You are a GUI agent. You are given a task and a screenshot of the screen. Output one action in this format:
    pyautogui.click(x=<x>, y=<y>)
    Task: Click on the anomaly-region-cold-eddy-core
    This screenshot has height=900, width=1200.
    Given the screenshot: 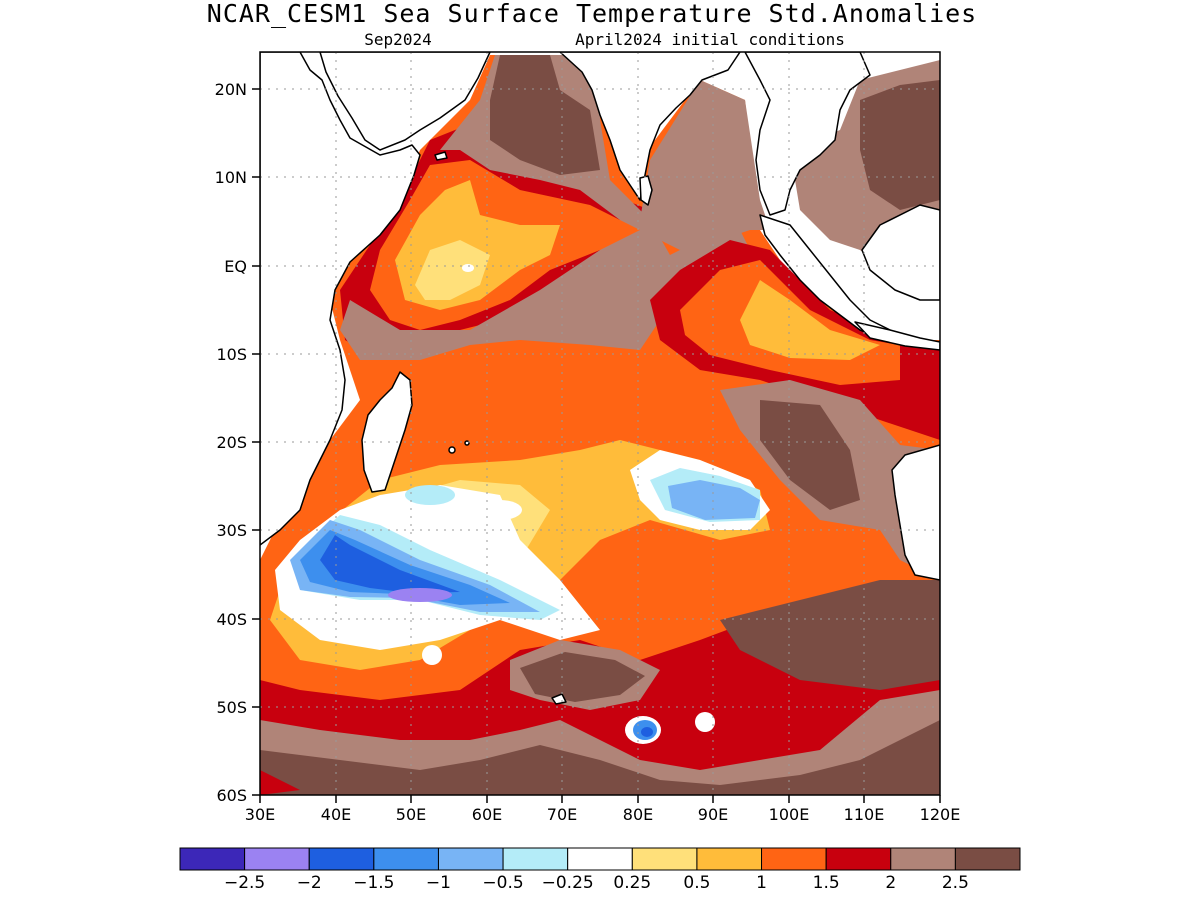 What is the action you would take?
    pyautogui.click(x=647, y=732)
    